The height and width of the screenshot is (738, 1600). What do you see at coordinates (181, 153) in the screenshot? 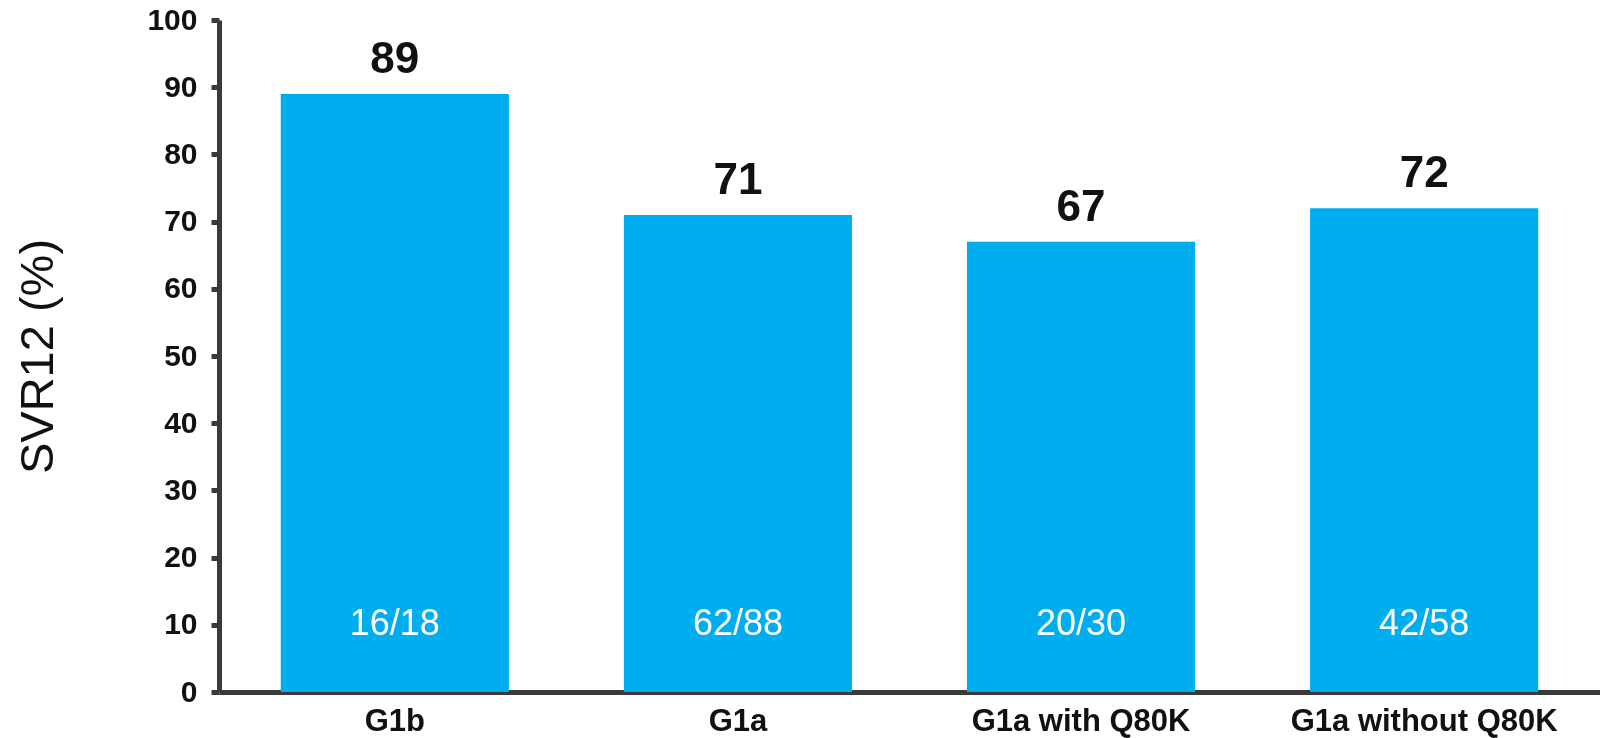
I see `y-tick-label: 80` at bounding box center [181, 153].